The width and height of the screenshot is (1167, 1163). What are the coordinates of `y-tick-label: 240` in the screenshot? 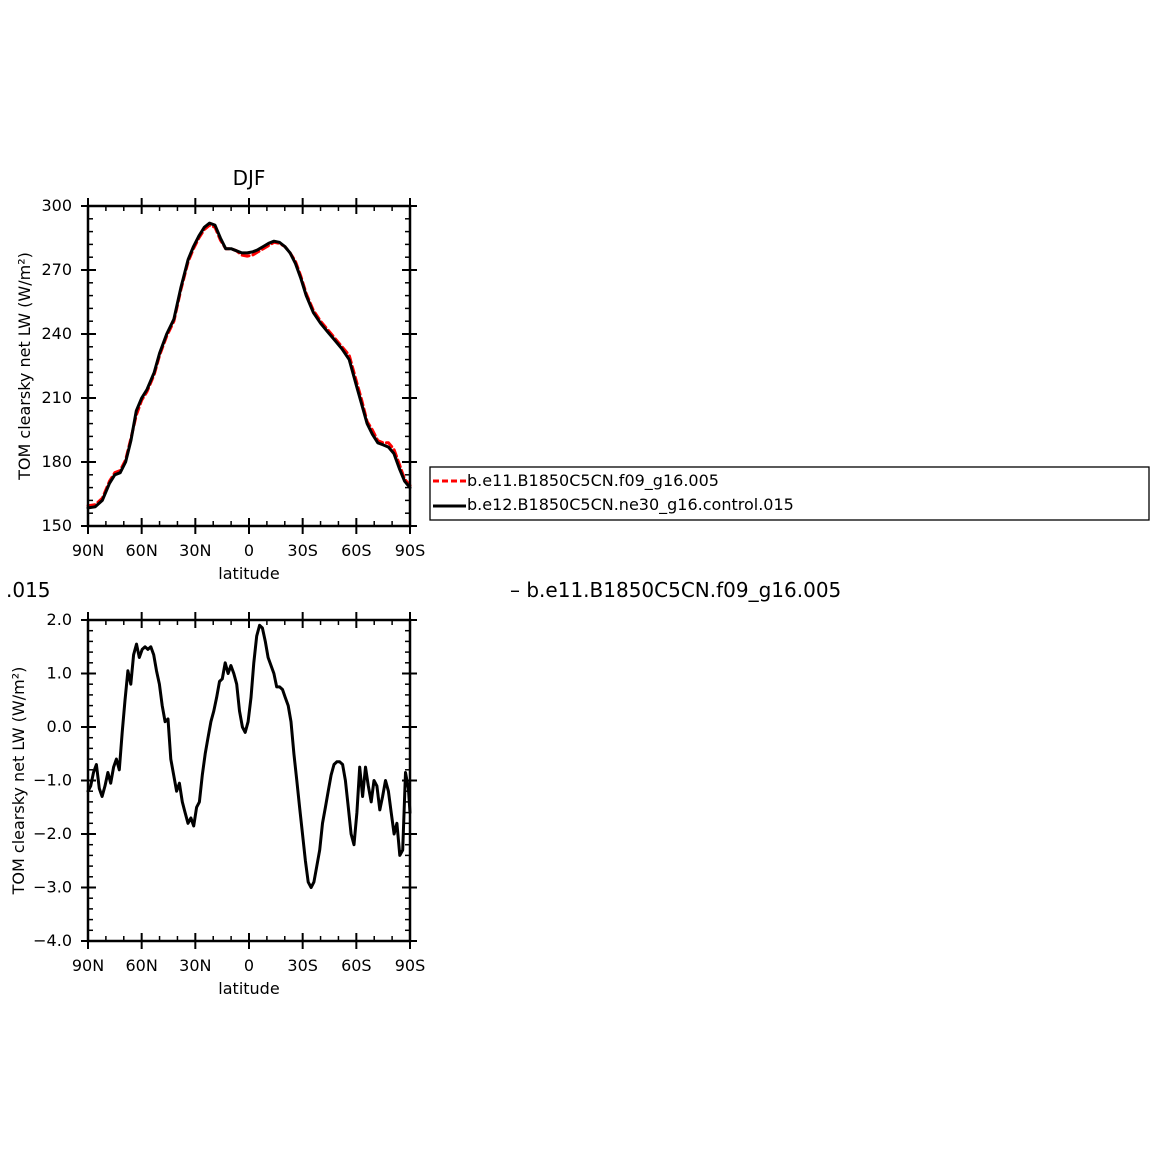 It's located at (56, 333).